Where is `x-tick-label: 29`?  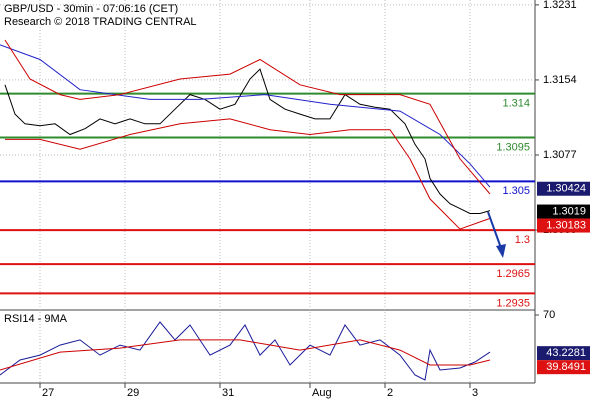
x-tick-label: 29 is located at coordinates (133, 393).